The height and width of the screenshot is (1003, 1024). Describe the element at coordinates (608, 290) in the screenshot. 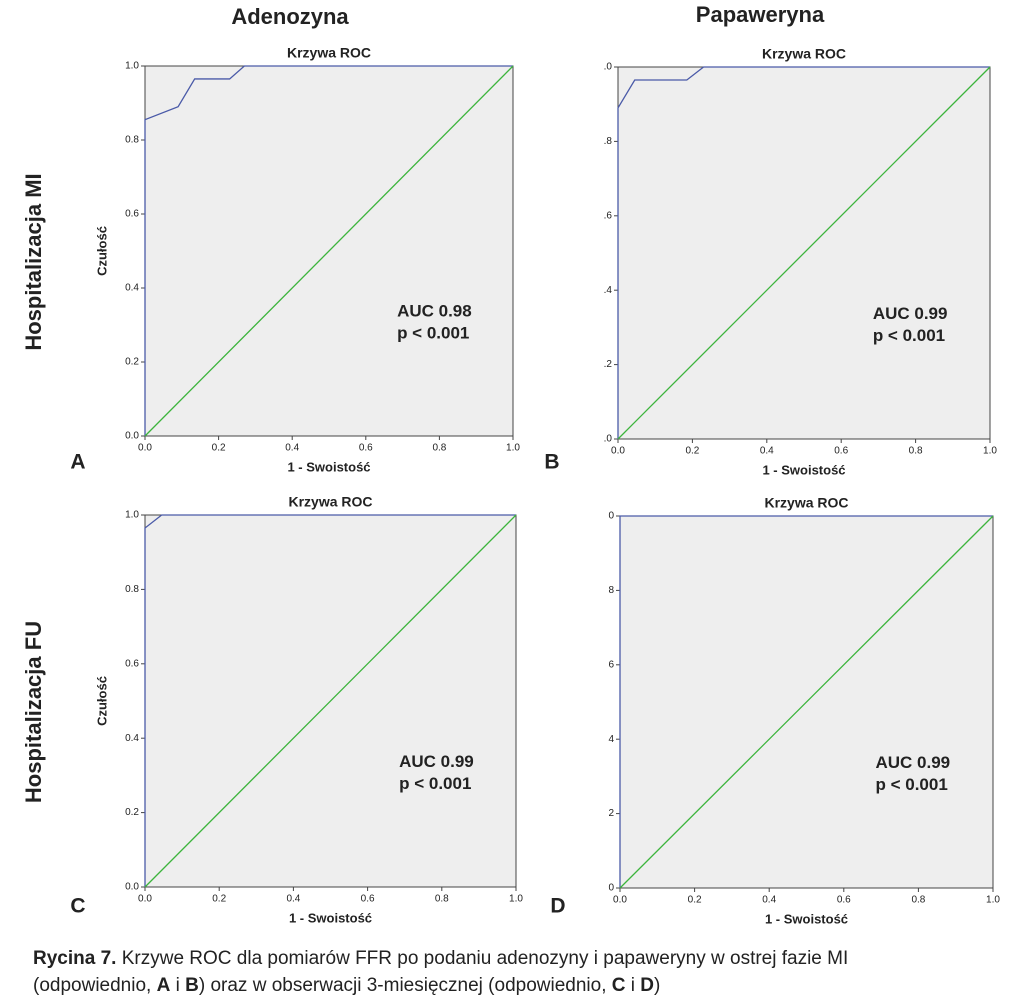

I see `y-tick-label: .4` at that location.